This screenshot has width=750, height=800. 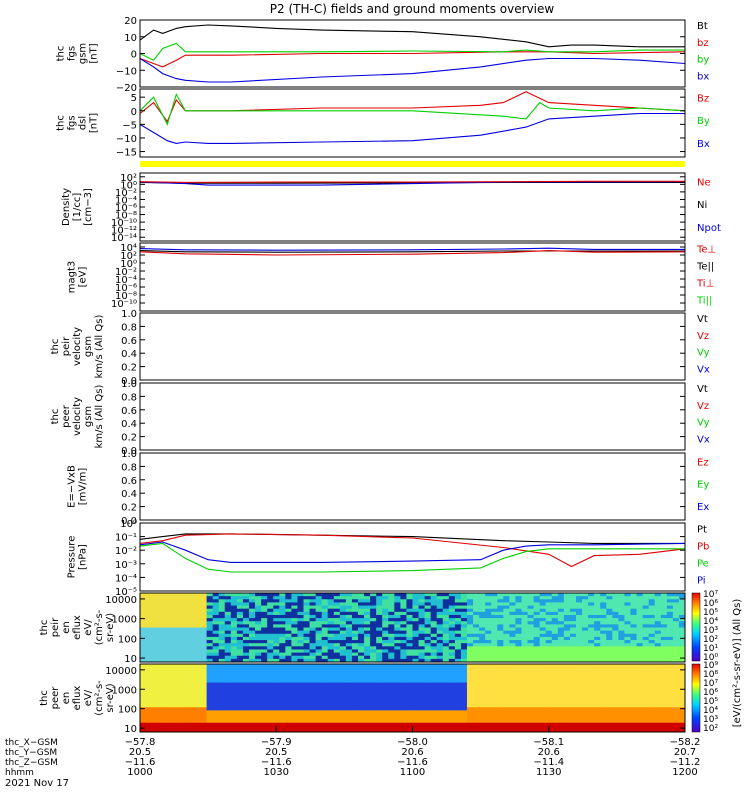 I want to click on y-tick-label: 1000, so click(x=124, y=620).